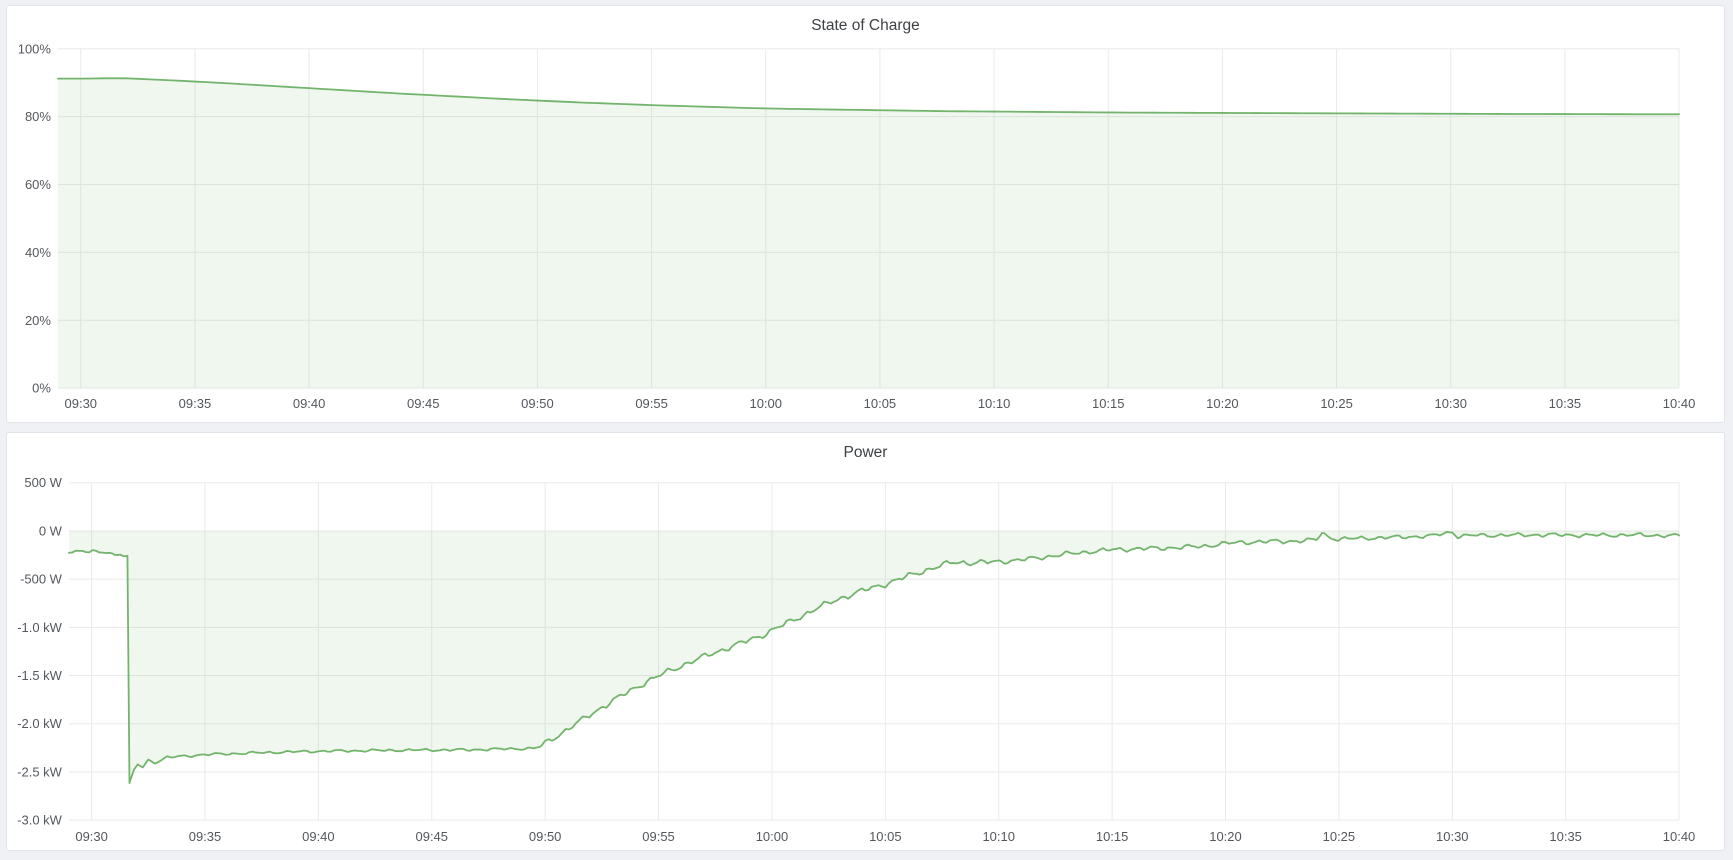  What do you see at coordinates (865, 452) in the screenshot?
I see `panel-title-power: Power` at bounding box center [865, 452].